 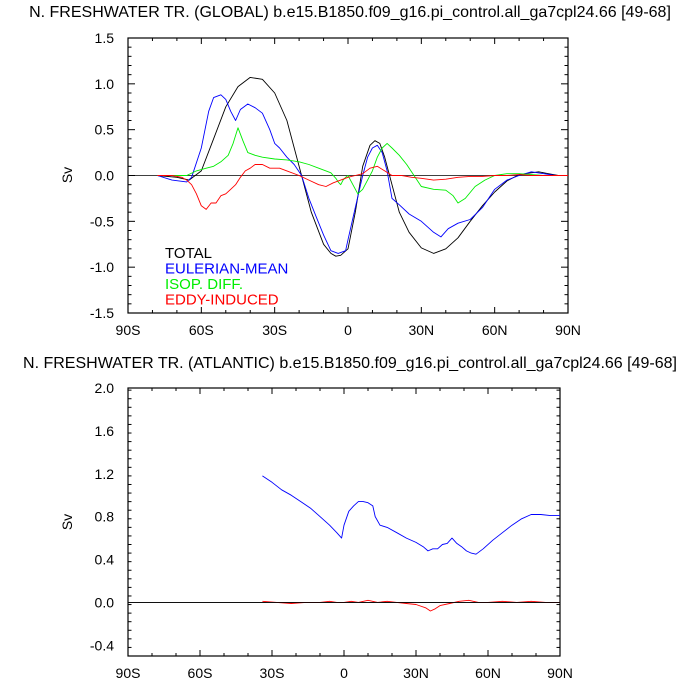 I want to click on global-x-tick-label: 90N, so click(x=568, y=330).